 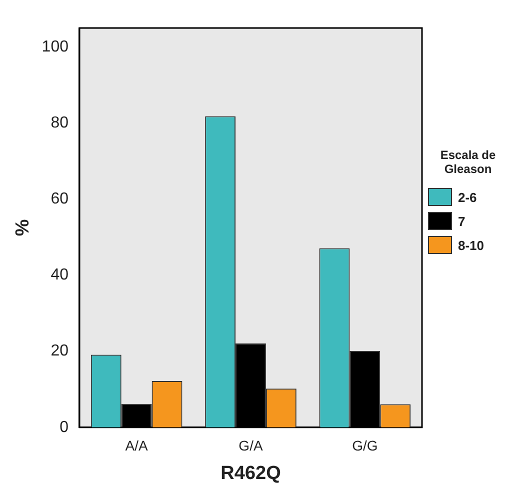 I want to click on legend-label: 7, so click(x=462, y=221).